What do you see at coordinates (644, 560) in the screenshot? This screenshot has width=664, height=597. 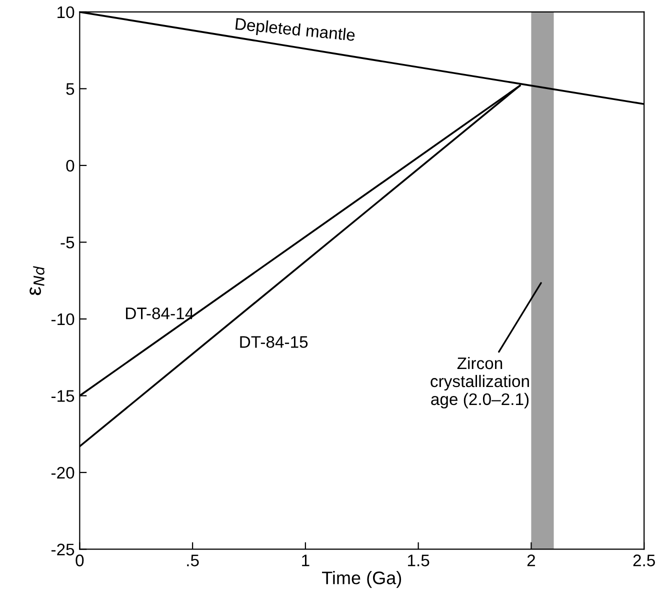 I see `x-tick-label: 2.5` at bounding box center [644, 560].